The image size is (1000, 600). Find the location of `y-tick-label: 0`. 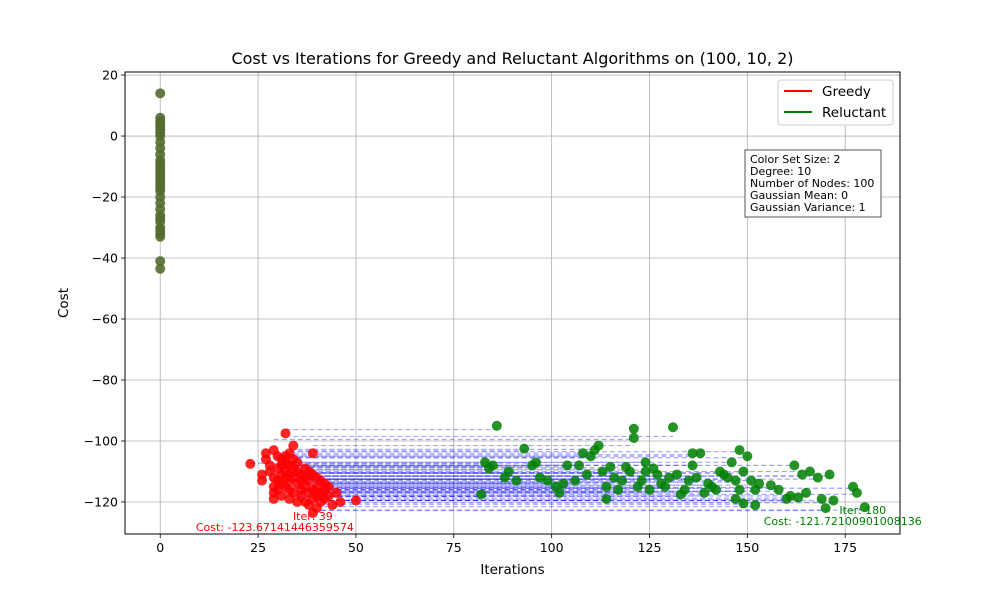

y-tick-label: 0 is located at coordinates (114, 136).